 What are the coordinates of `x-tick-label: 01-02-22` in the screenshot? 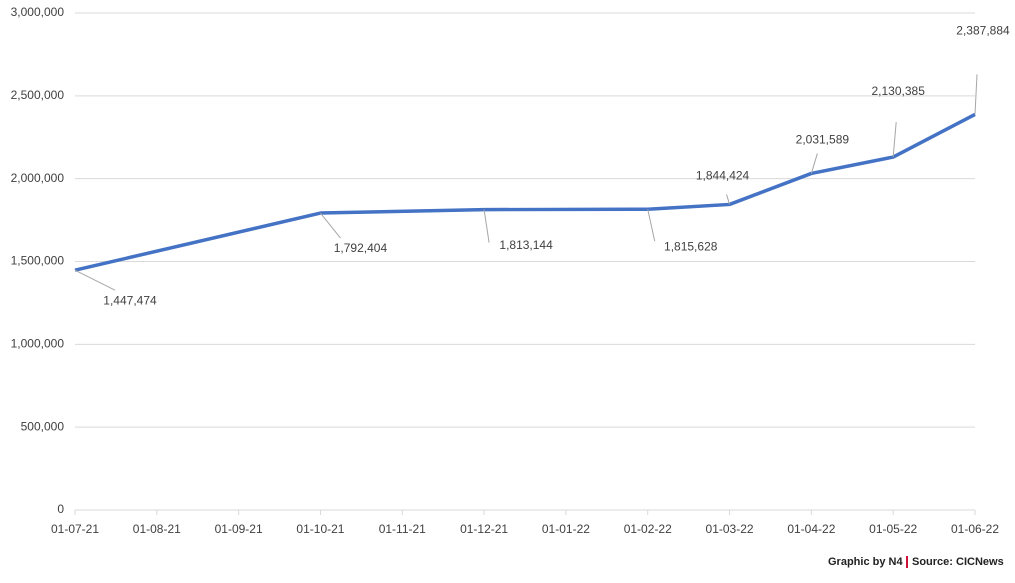 It's located at (648, 529).